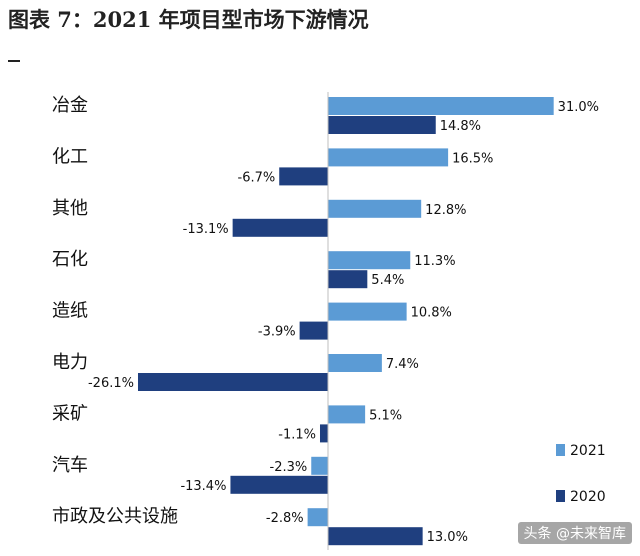  What do you see at coordinates (188, 19) in the screenshot?
I see `chart-title: 图表 7：2021 年项目型市场下游情况` at bounding box center [188, 19].